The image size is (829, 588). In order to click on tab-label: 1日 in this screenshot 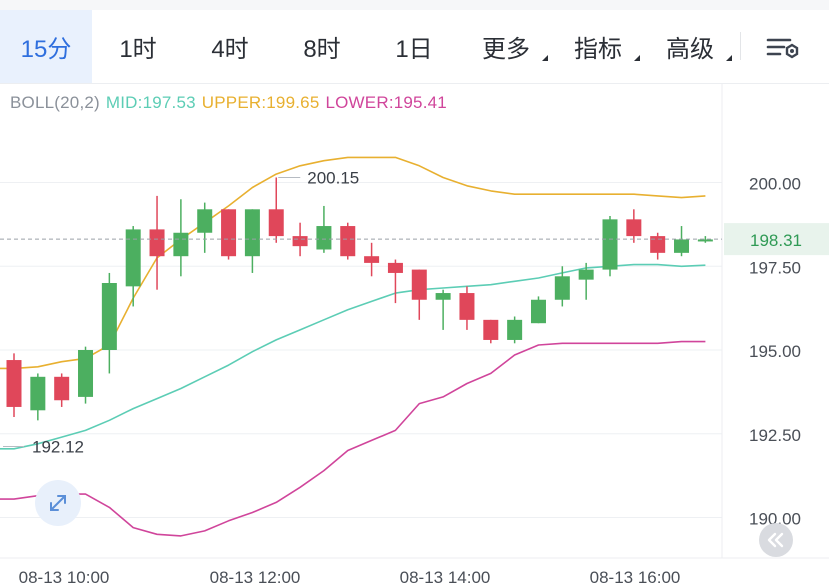, I will do `click(414, 49)`.